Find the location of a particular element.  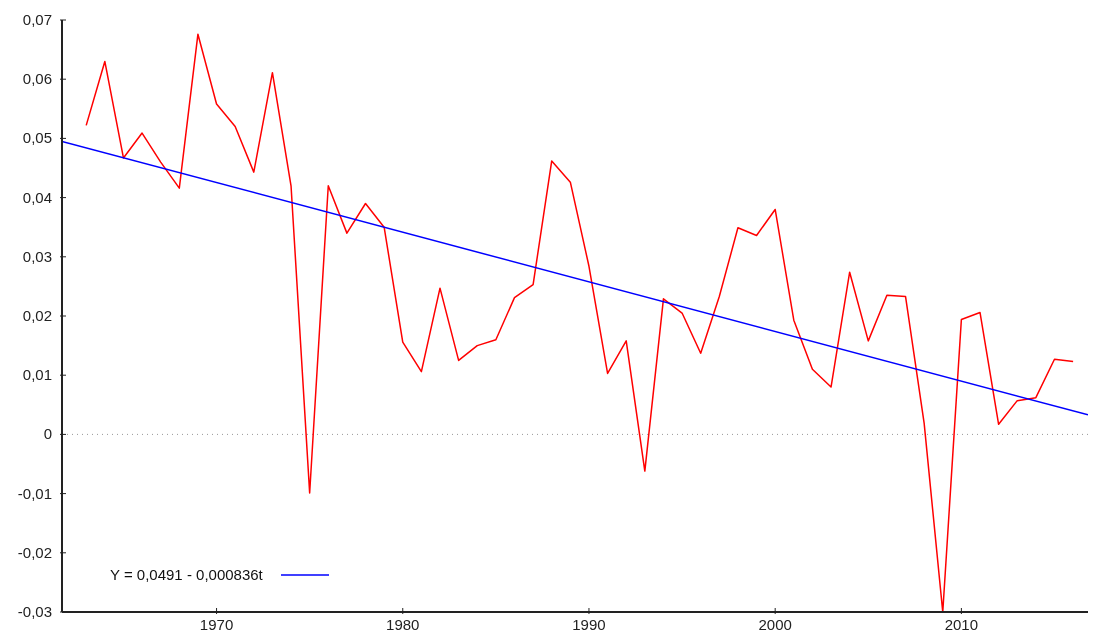

x-tick-label: 2010 is located at coordinates (961, 624).